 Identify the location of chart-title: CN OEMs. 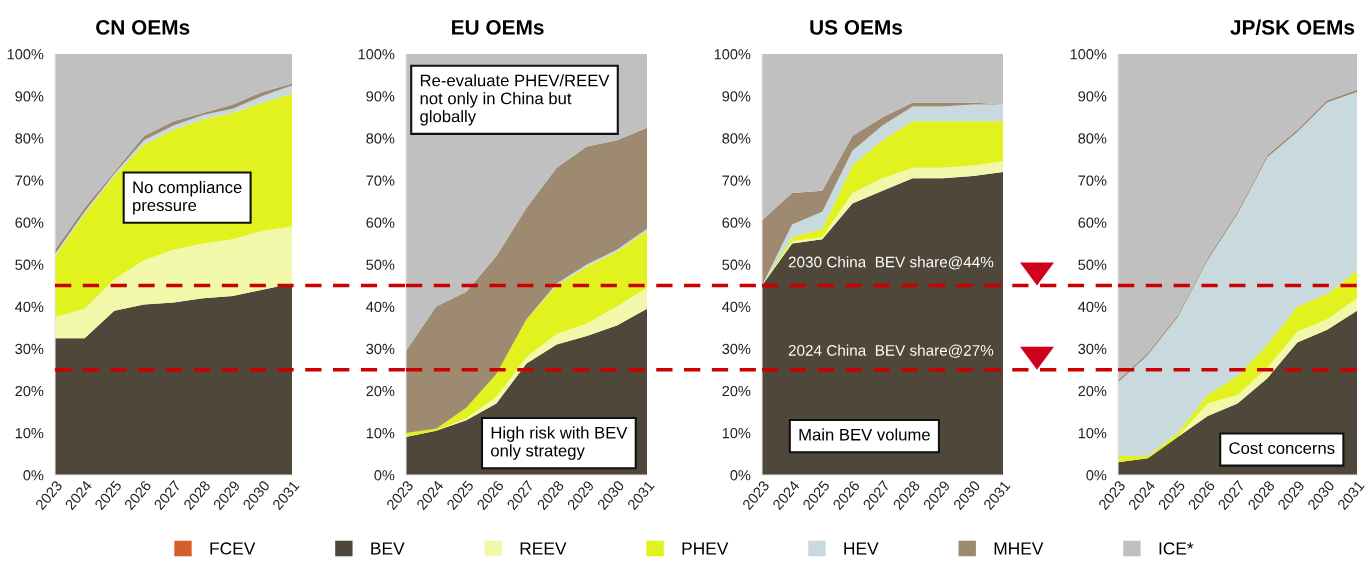
(143, 27).